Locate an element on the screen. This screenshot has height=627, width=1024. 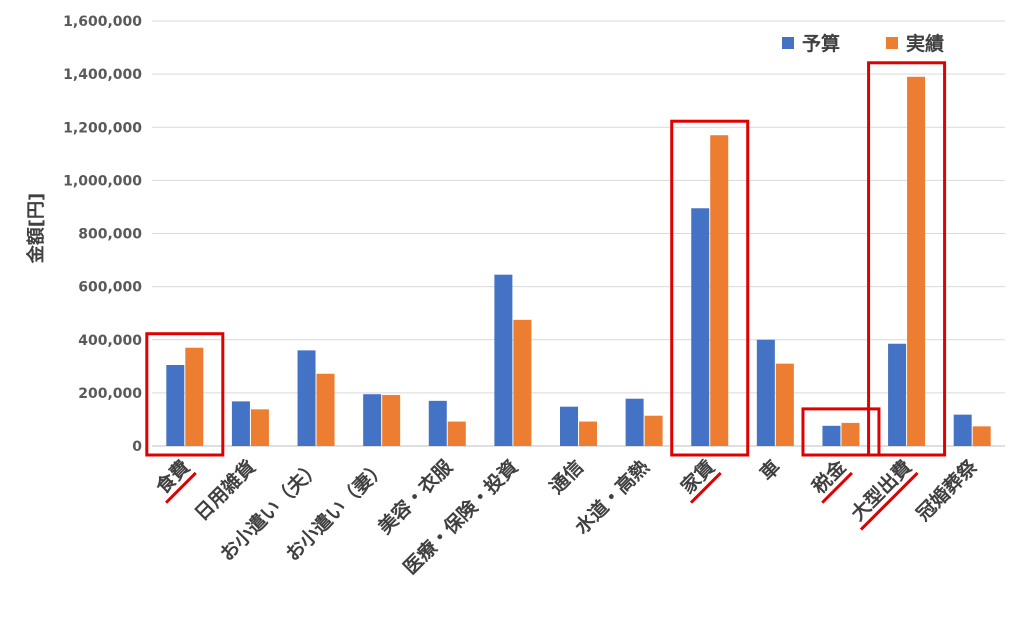
y-tick-label: 0 is located at coordinates (137, 447).